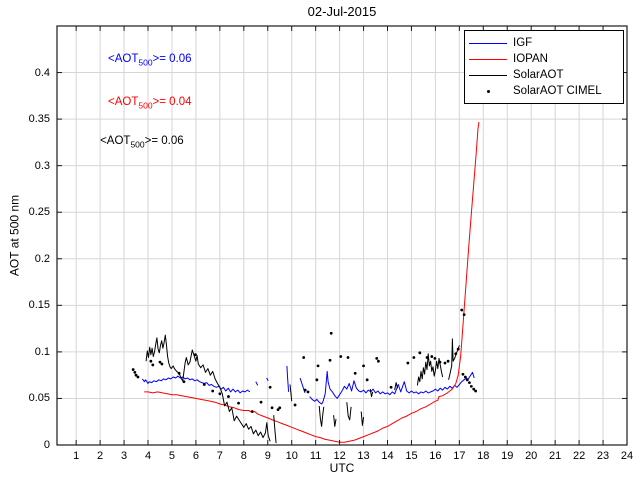  Describe the element at coordinates (483, 456) in the screenshot. I see `x-tick-label: 18` at that location.